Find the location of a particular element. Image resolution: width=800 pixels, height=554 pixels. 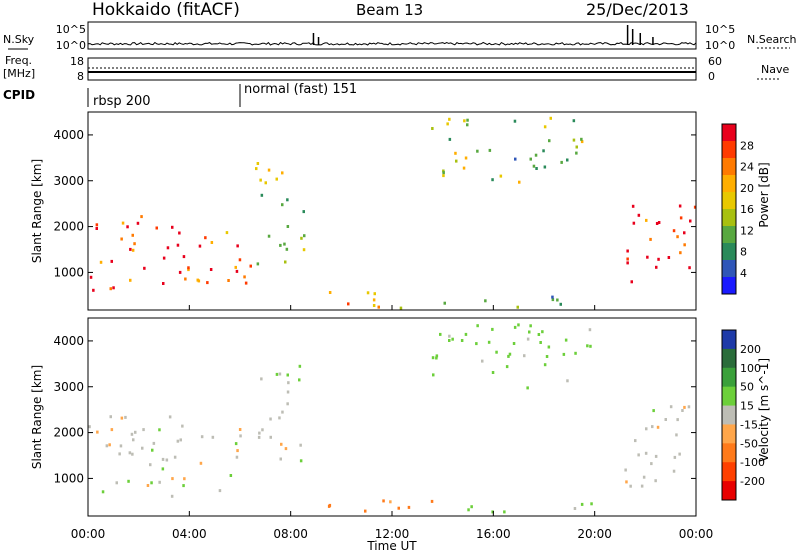

colorbar-tick-label: 20 is located at coordinates (747, 188).